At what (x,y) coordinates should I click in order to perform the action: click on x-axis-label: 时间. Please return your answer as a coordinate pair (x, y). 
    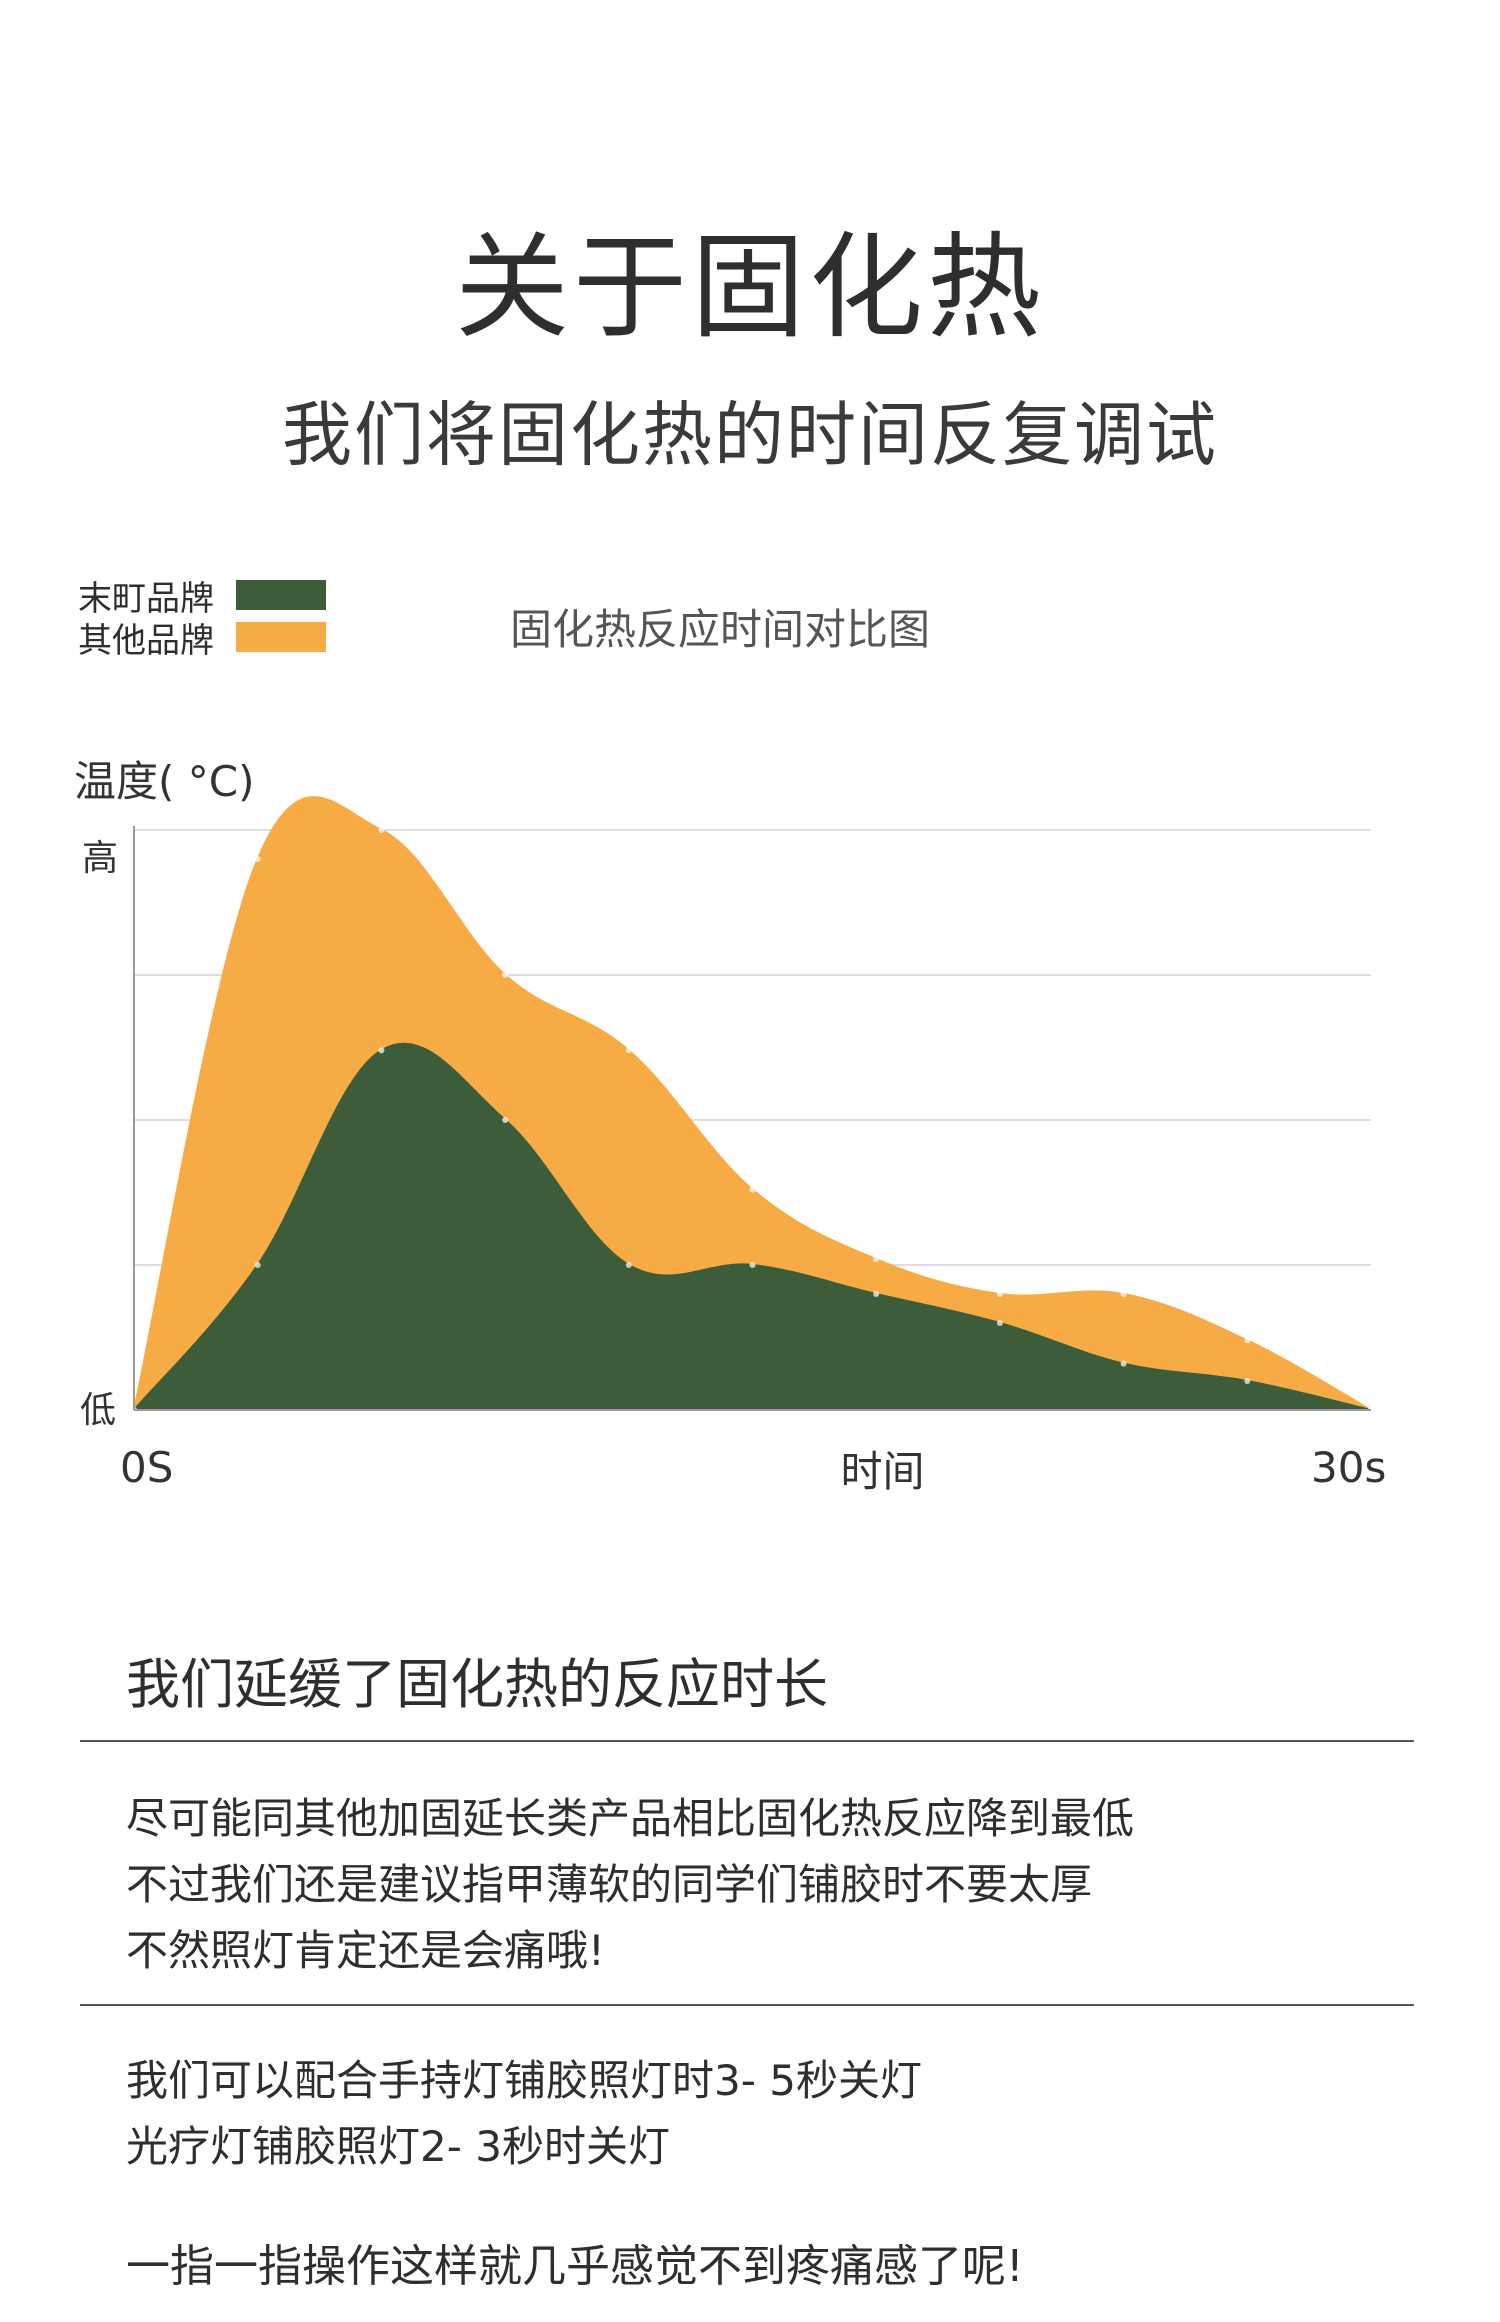
    Looking at the image, I should click on (882, 1471).